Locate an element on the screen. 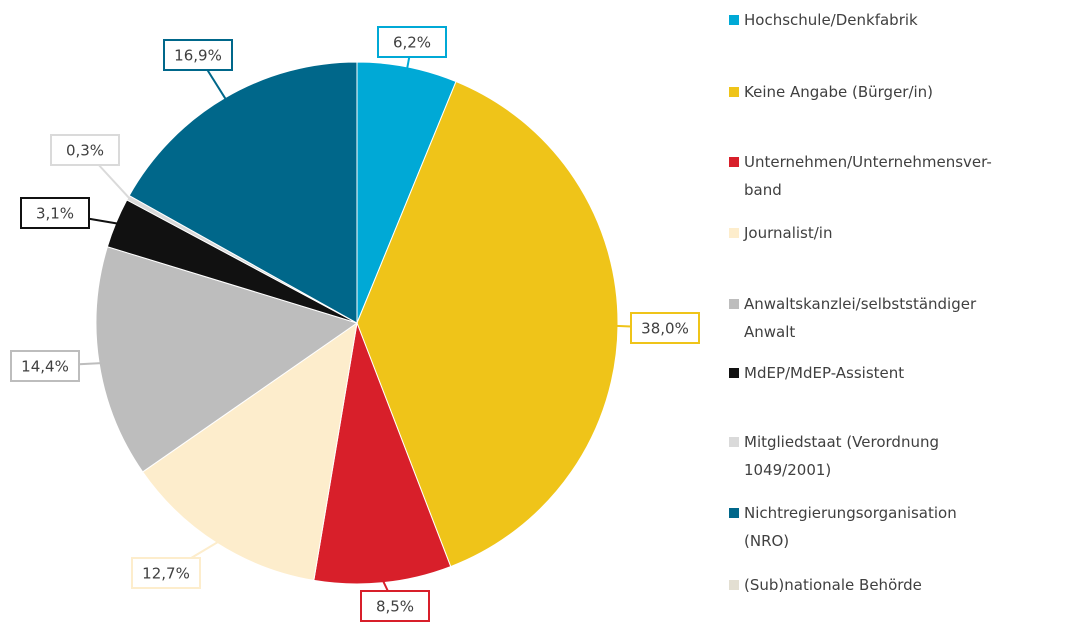  data-label: 12,7% is located at coordinates (166, 574).